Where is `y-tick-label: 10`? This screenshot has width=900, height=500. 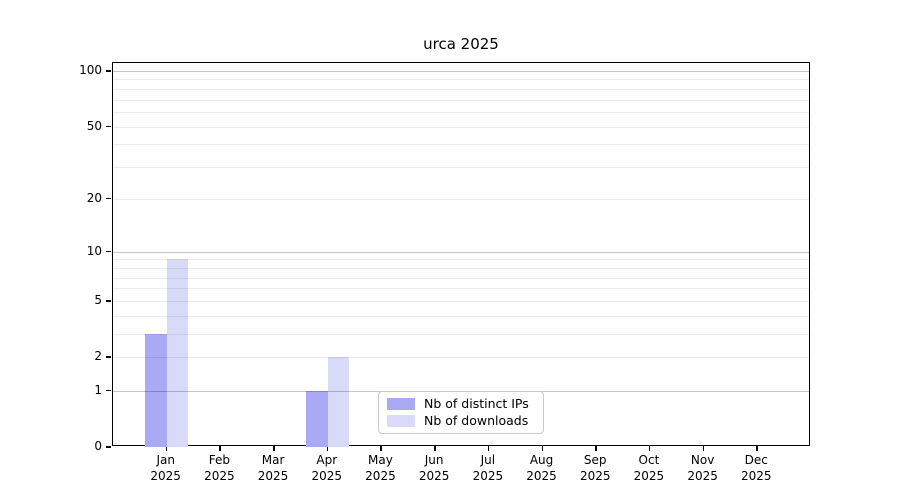
y-tick-label: 10 is located at coordinates (94, 250).